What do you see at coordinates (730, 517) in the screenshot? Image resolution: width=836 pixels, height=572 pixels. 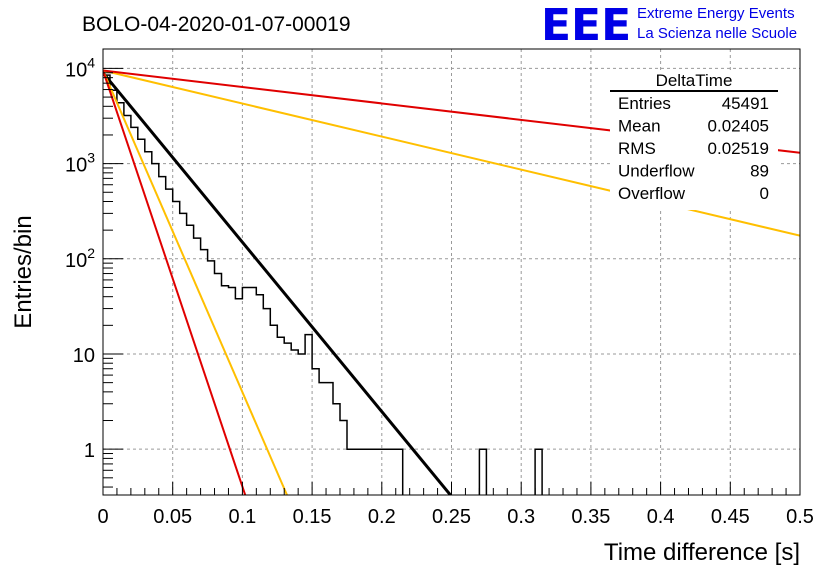 I see `x-tick-label: 0.45` at bounding box center [730, 517].